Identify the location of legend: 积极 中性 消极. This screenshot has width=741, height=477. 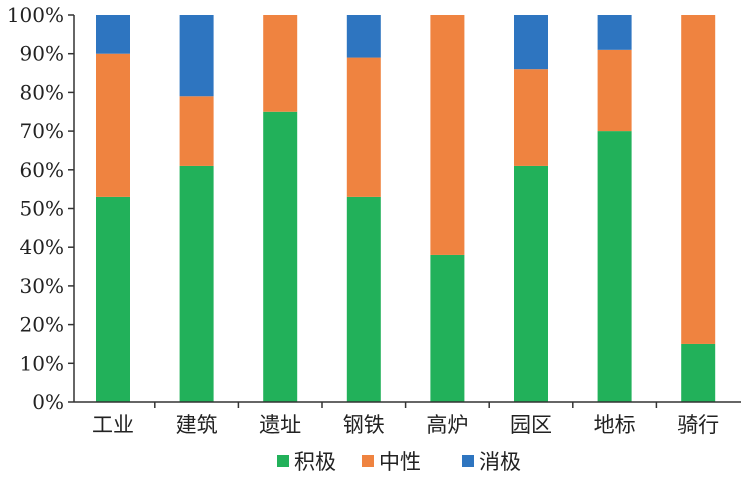
(399, 462).